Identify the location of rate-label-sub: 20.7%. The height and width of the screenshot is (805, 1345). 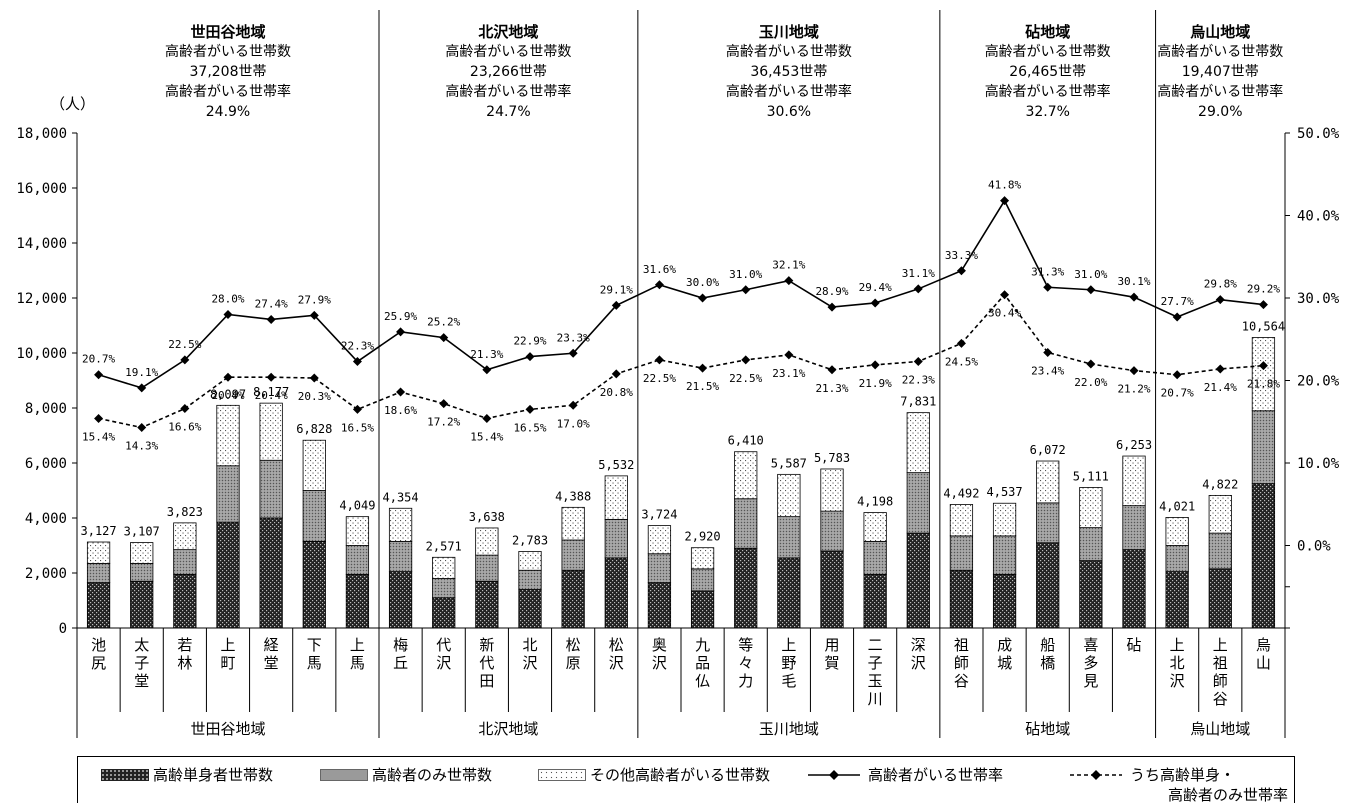
(1177, 393).